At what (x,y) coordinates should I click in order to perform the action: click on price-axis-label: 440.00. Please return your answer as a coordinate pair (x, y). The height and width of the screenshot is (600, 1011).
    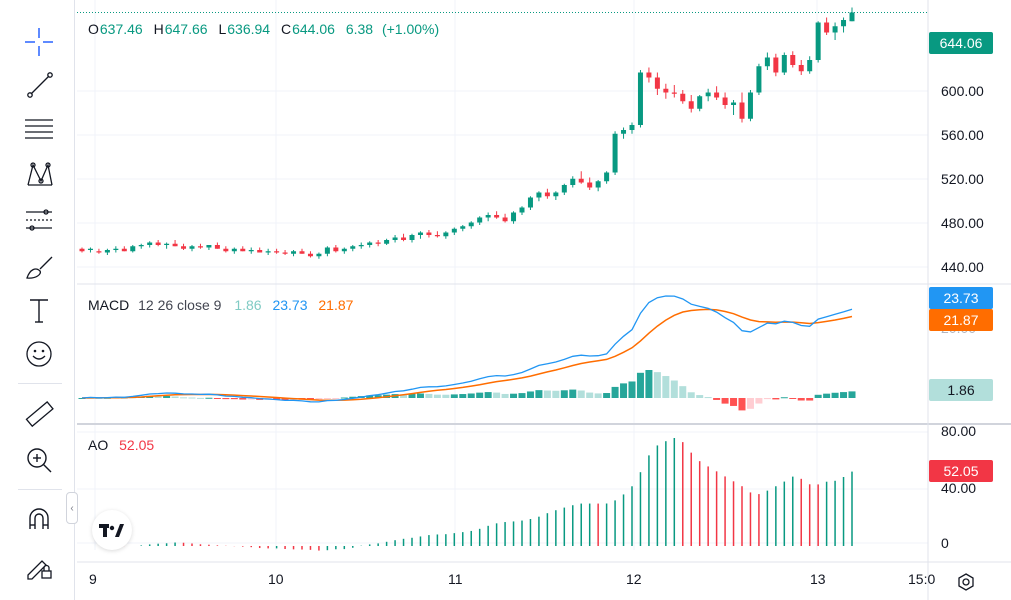
    Looking at the image, I should click on (962, 267).